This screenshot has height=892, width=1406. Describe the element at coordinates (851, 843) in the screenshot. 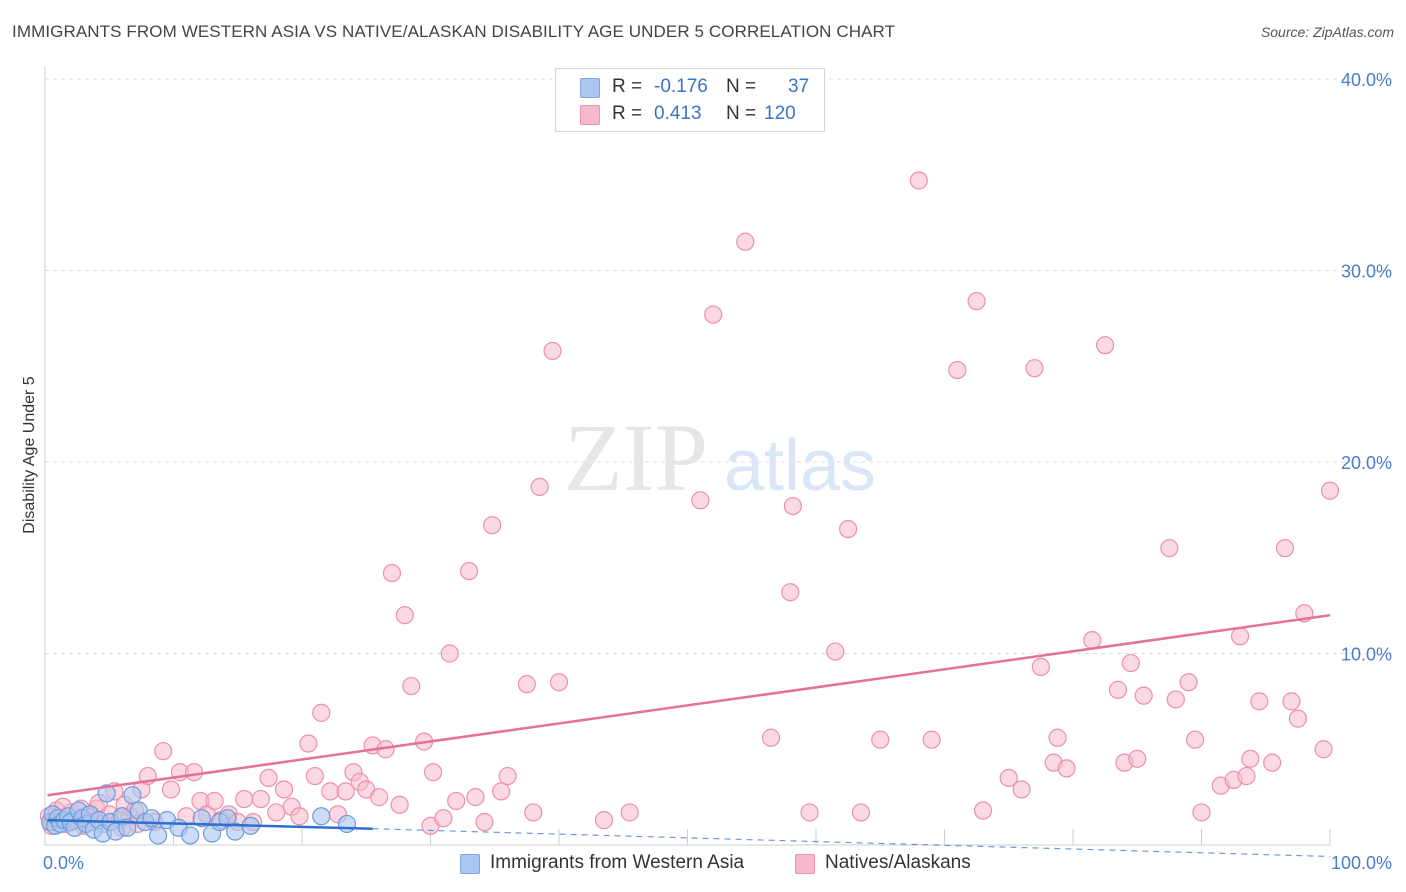

I see `western-asia-trend-extension` at that location.